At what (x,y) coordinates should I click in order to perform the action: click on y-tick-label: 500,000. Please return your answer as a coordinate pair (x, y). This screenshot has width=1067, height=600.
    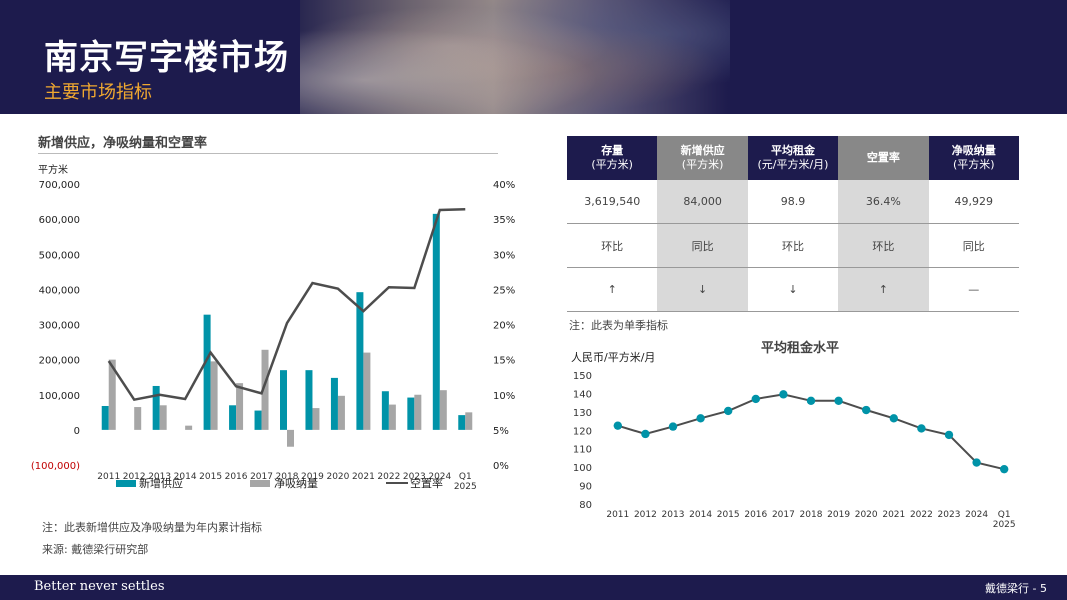
    Looking at the image, I should click on (59, 255).